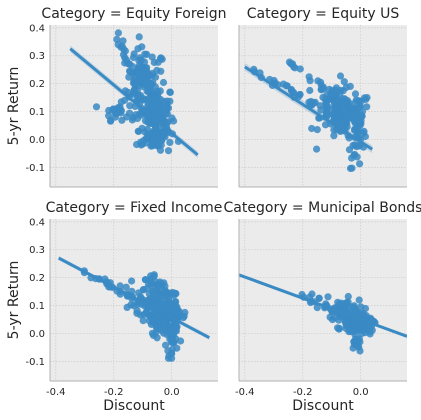  I want to click on scatter-points, so click(137, 92).